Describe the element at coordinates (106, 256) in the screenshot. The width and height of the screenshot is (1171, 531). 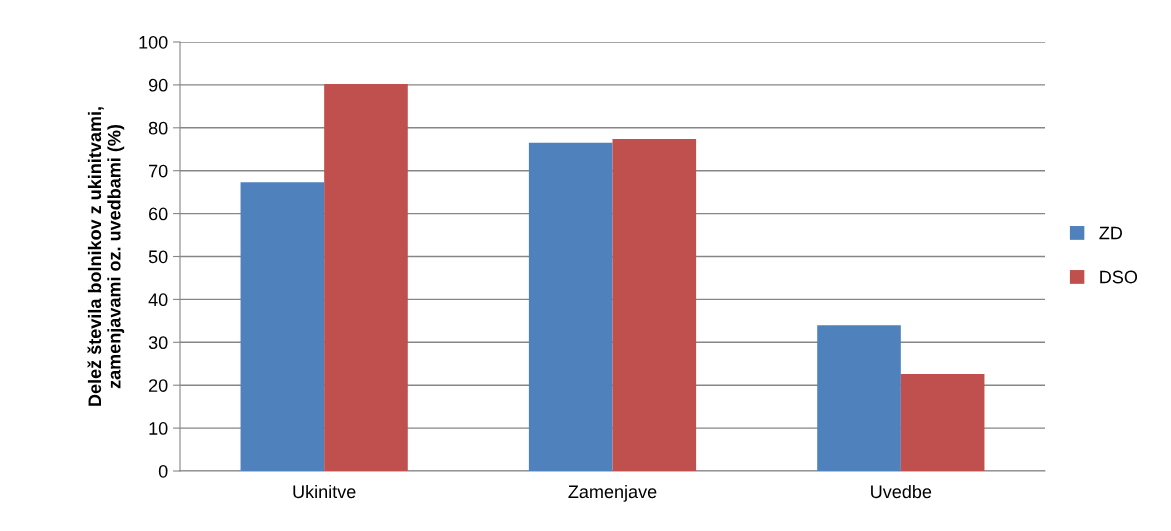
I see `y-axis-title: Delež števila bolnikov z ukinitvami, zamenjavami oz. uvedbami (%)` at that location.